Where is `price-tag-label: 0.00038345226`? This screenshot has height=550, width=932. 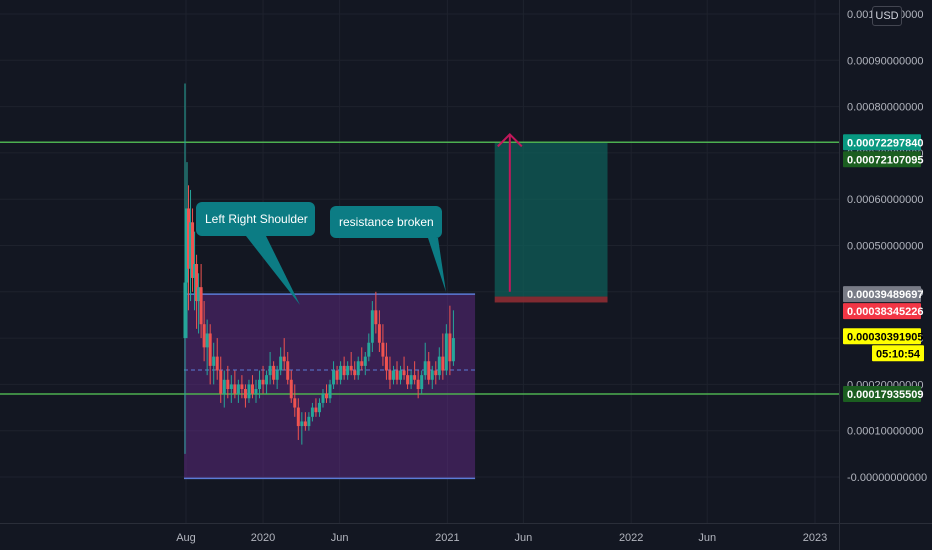 price-tag-label: 0.00038345226 is located at coordinates (885, 312).